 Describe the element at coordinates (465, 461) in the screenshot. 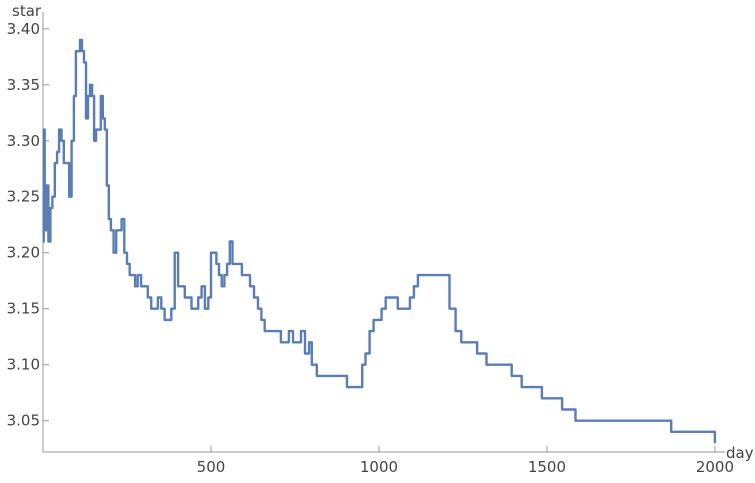

I see `x-ticks: 500 1000 1500 2000` at that location.